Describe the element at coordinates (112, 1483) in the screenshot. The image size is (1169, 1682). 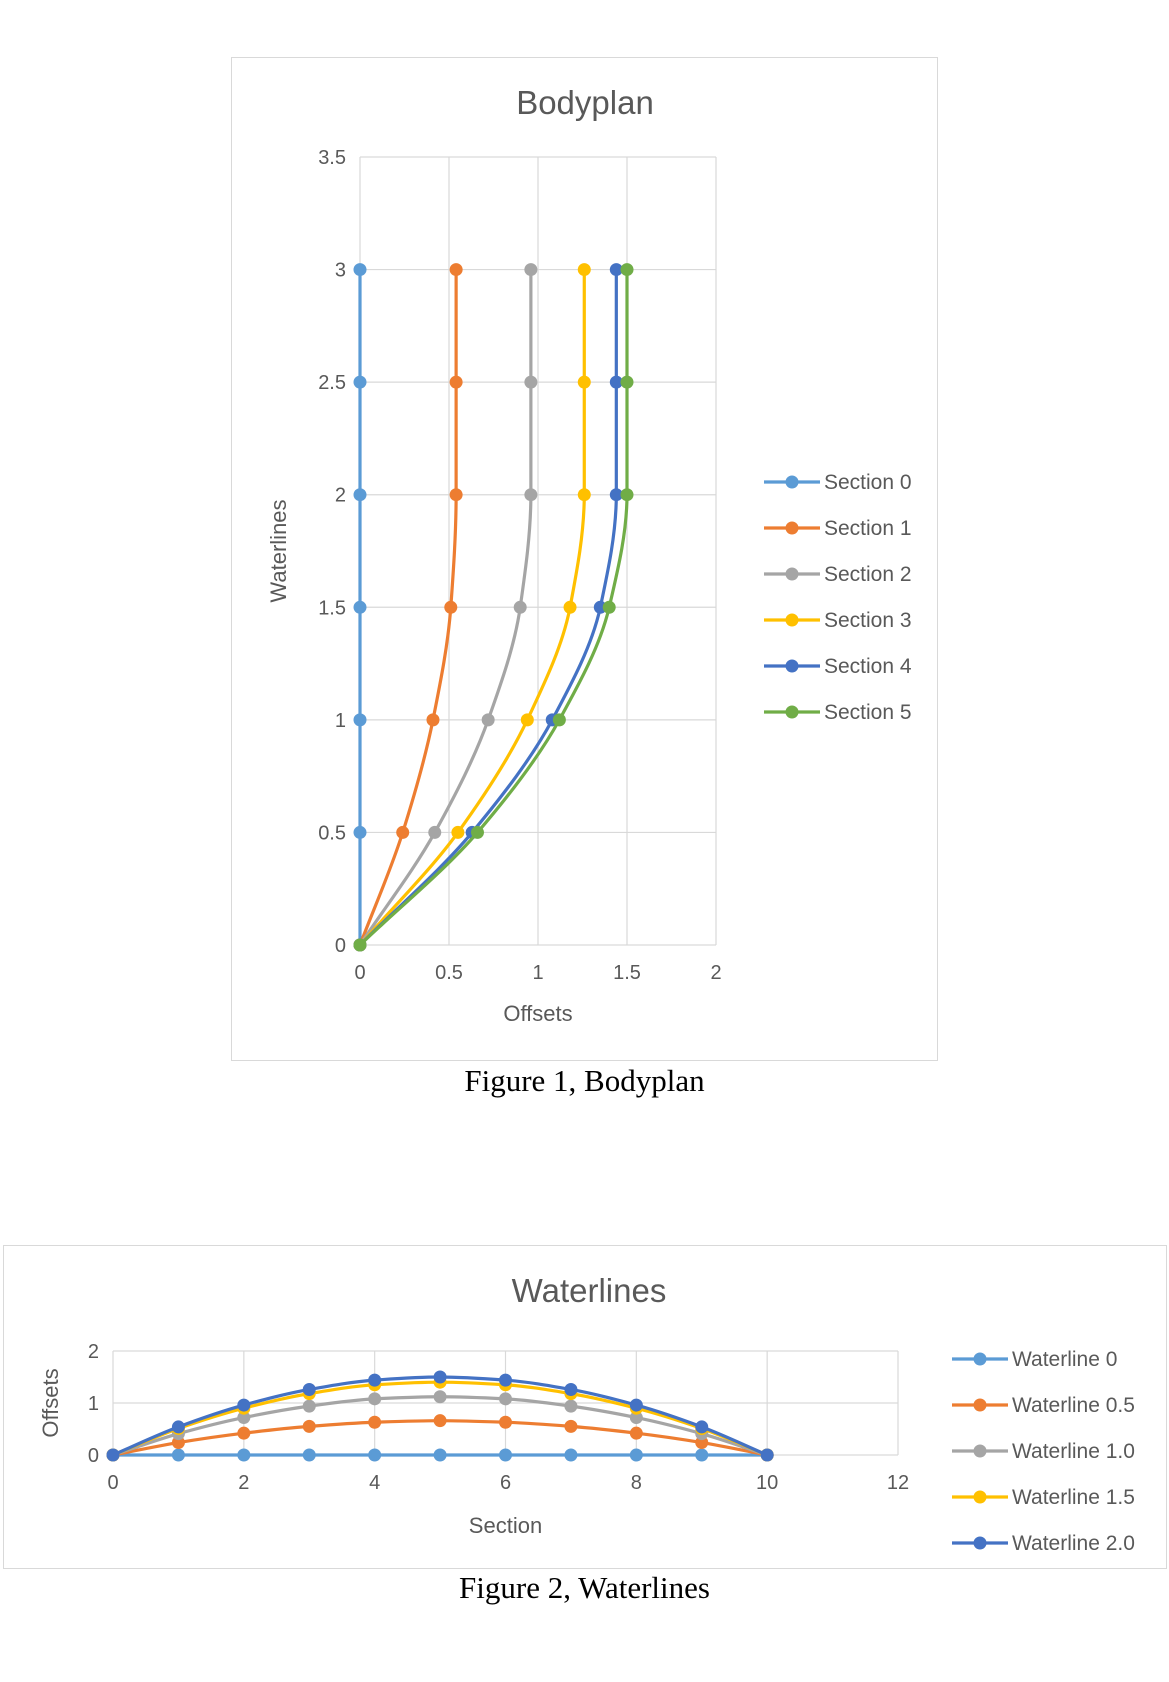
I see `waterlines-x-tick-label: 0` at that location.